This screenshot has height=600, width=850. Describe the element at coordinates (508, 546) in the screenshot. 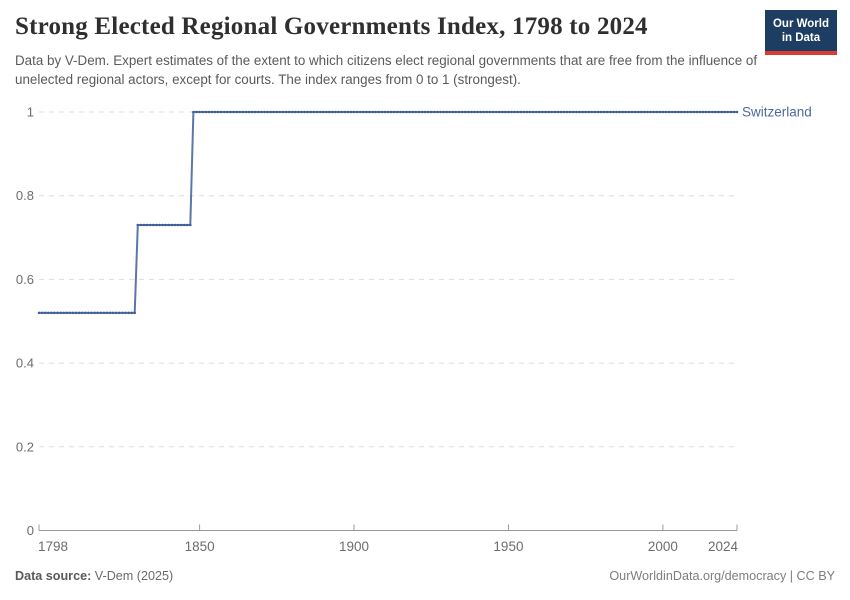

I see `x-axis-tick-label: 1950` at that location.